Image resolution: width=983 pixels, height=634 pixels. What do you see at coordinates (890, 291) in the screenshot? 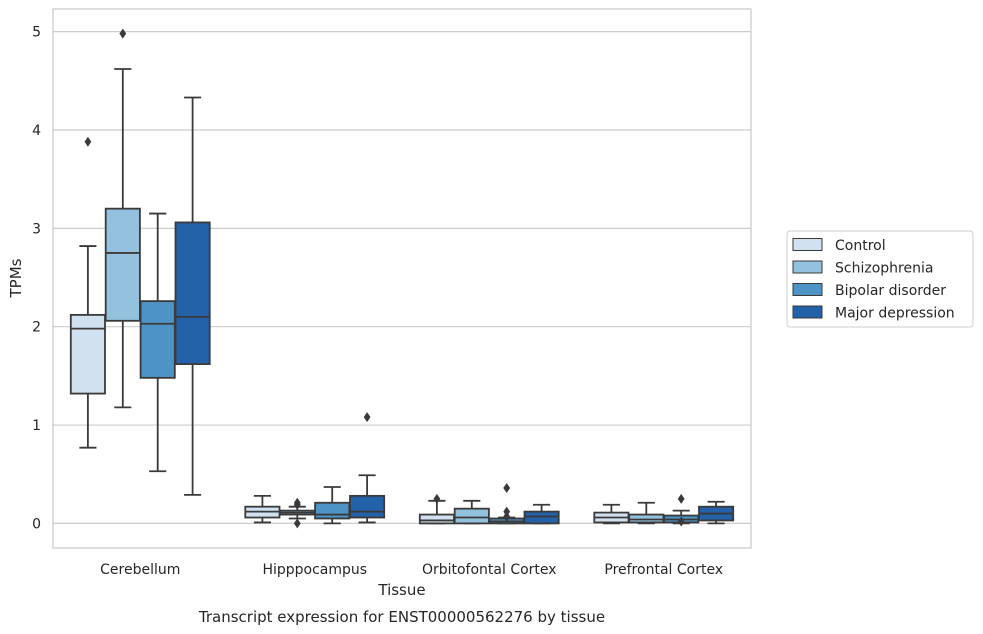
I see `legend-label: Bipolar disorder` at bounding box center [890, 291].